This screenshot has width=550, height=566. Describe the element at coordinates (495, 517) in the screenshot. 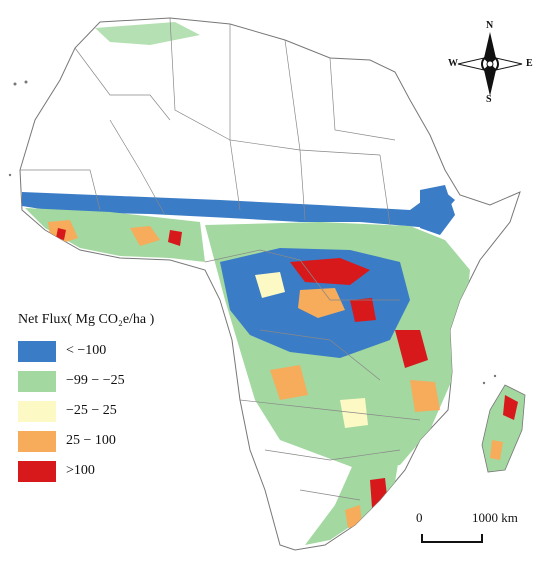

I see `scale-end-label: 1000 km` at that location.